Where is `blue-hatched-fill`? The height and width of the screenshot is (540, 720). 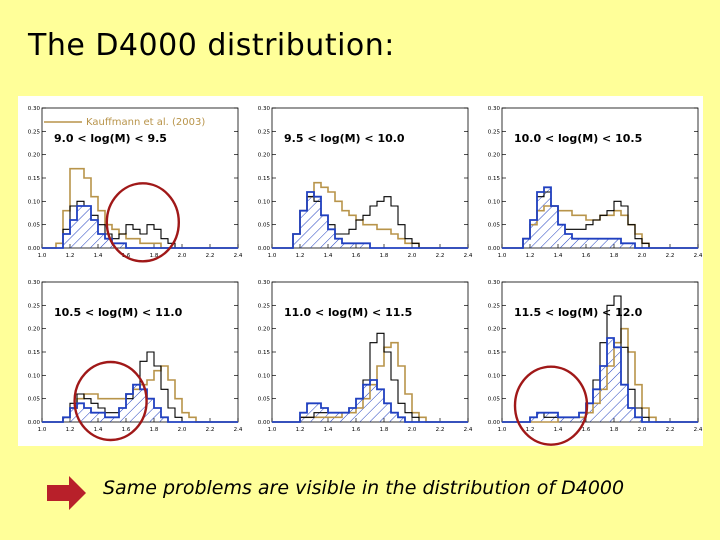 blue-hatched-fill is located at coordinates (370, 401).